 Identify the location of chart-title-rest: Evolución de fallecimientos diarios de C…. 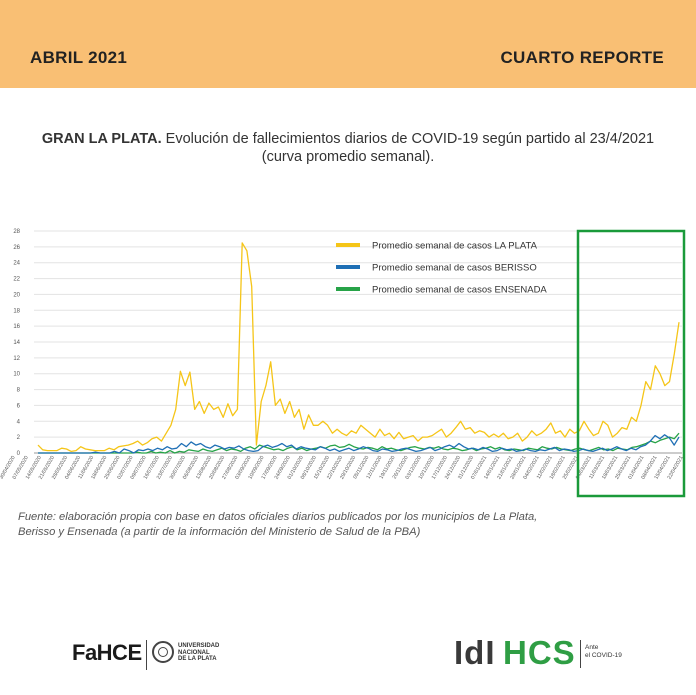
(408, 139).